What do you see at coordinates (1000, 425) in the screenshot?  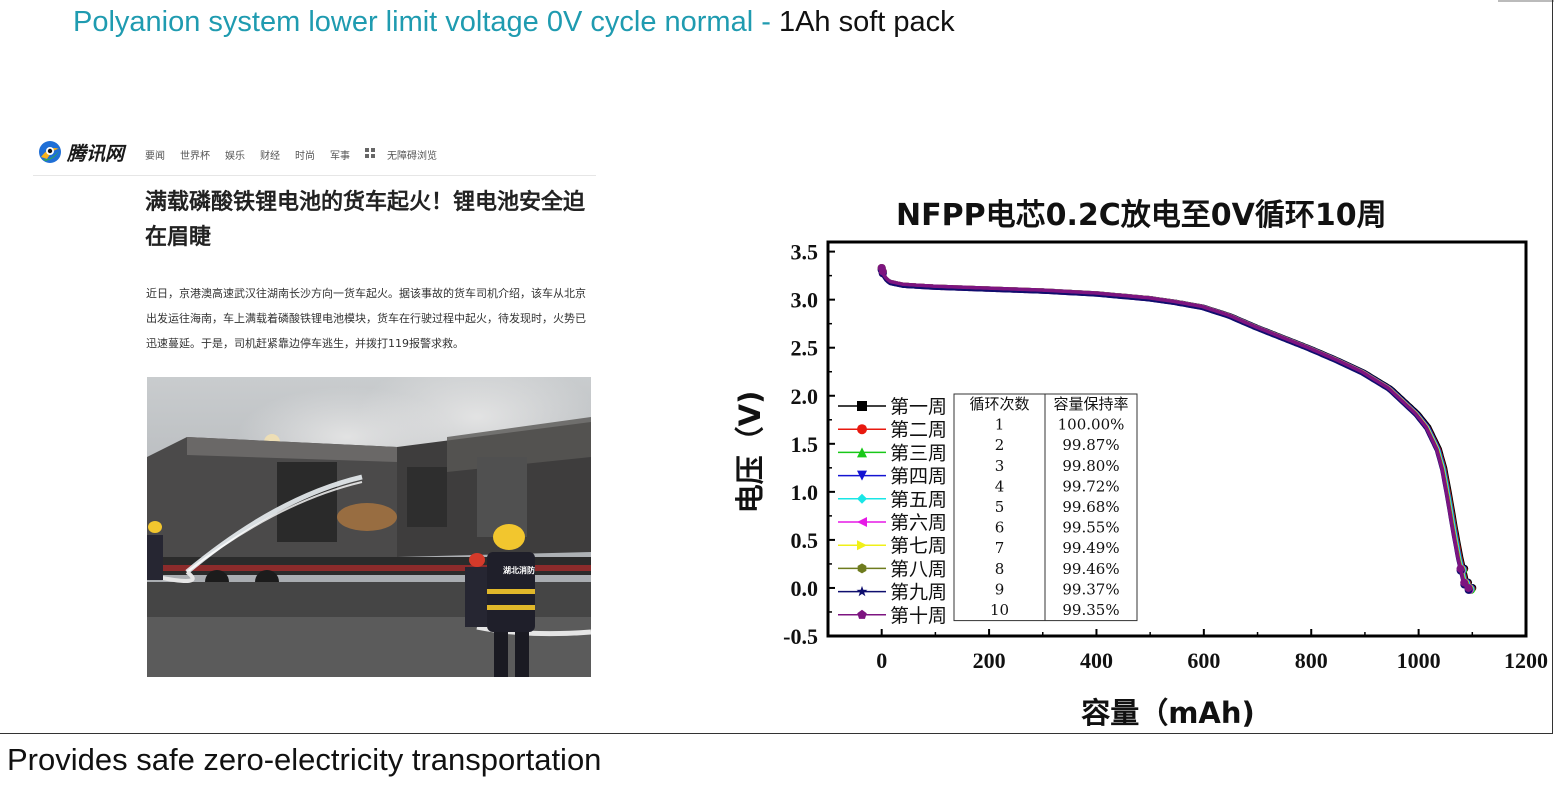 I see `table-cell-cycle: 1` at bounding box center [1000, 425].